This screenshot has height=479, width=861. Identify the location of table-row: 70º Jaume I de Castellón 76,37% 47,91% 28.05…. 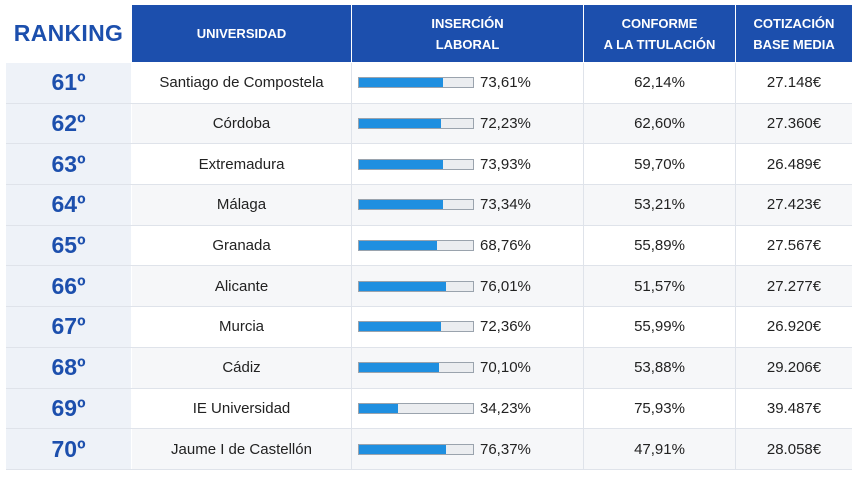
(429, 449).